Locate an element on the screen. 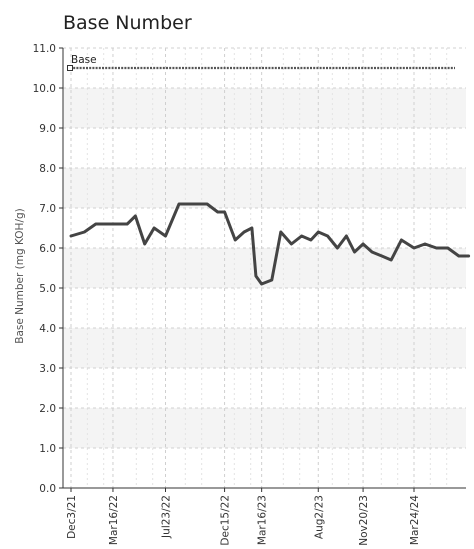 The width and height of the screenshot is (474, 549). y-axis-title: Base Number (mg KOH/g) is located at coordinates (20, 276).